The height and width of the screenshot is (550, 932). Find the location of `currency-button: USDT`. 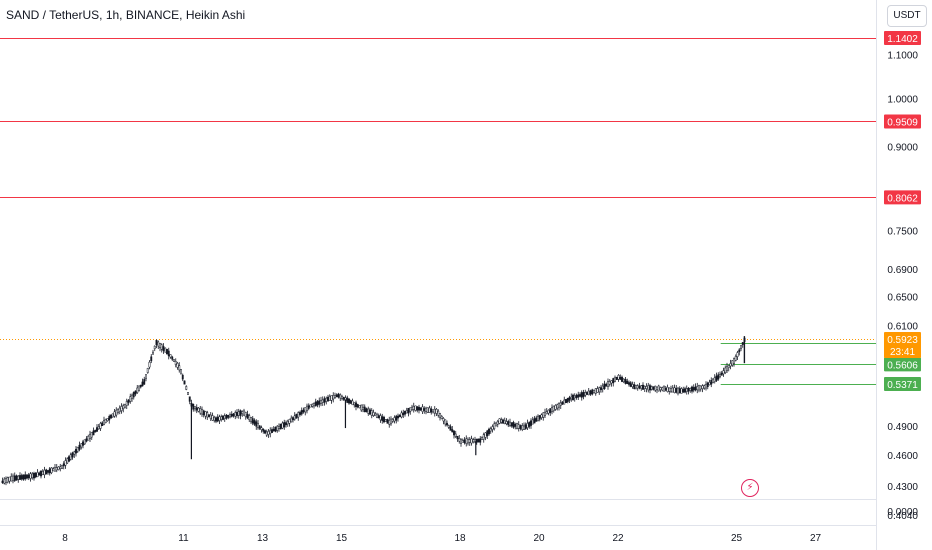

currency-button: USDT is located at coordinates (907, 16).